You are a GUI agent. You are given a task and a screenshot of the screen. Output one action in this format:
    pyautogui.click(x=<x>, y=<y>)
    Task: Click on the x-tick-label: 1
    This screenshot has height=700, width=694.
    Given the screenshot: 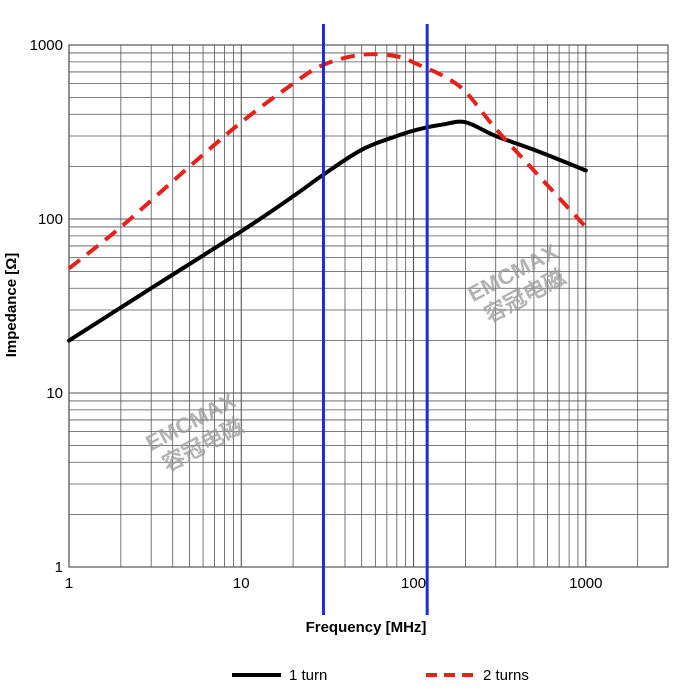 What is the action you would take?
    pyautogui.click(x=69, y=583)
    